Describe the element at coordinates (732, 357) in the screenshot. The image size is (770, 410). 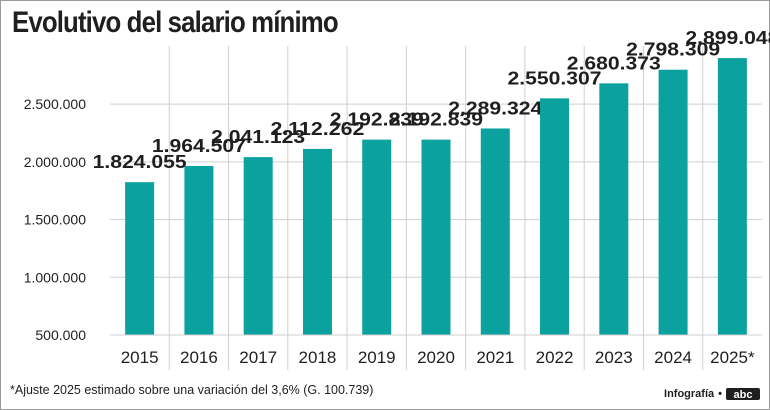
I see `x-tick-label: 2025*` at that location.